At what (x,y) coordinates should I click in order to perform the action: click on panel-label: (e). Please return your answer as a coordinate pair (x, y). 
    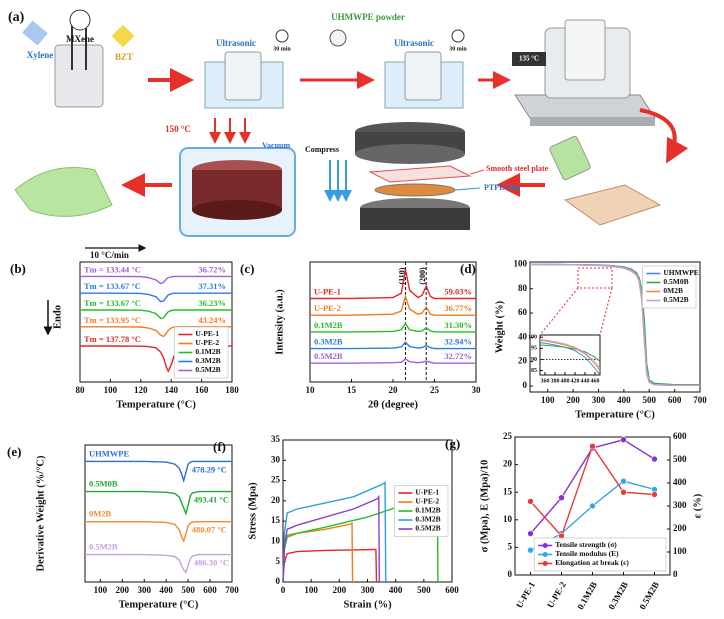
    Looking at the image, I should click on (14, 451).